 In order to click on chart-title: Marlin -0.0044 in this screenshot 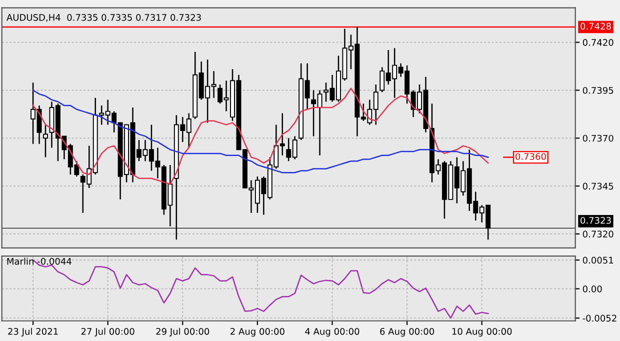, I will do `click(39, 261)`.